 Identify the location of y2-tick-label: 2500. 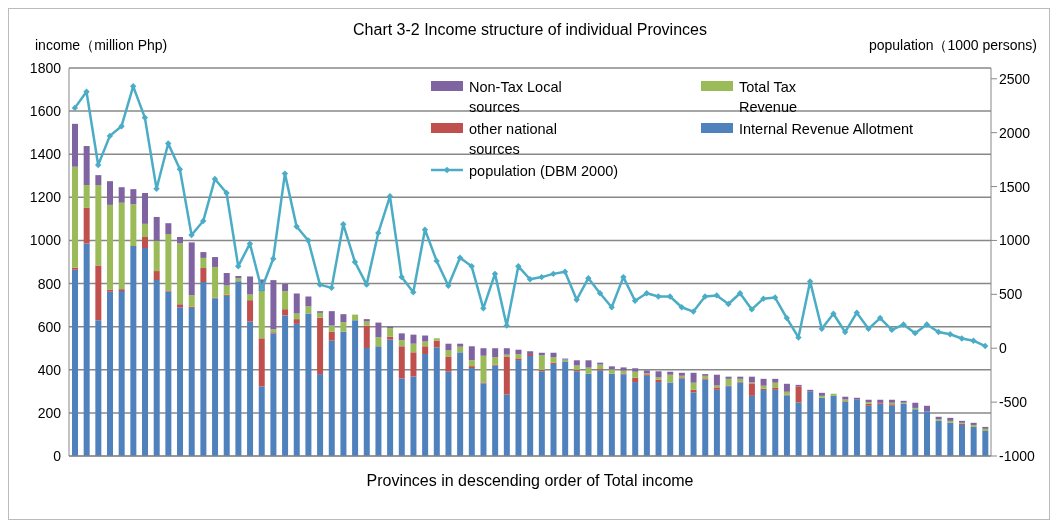
(1015, 78).